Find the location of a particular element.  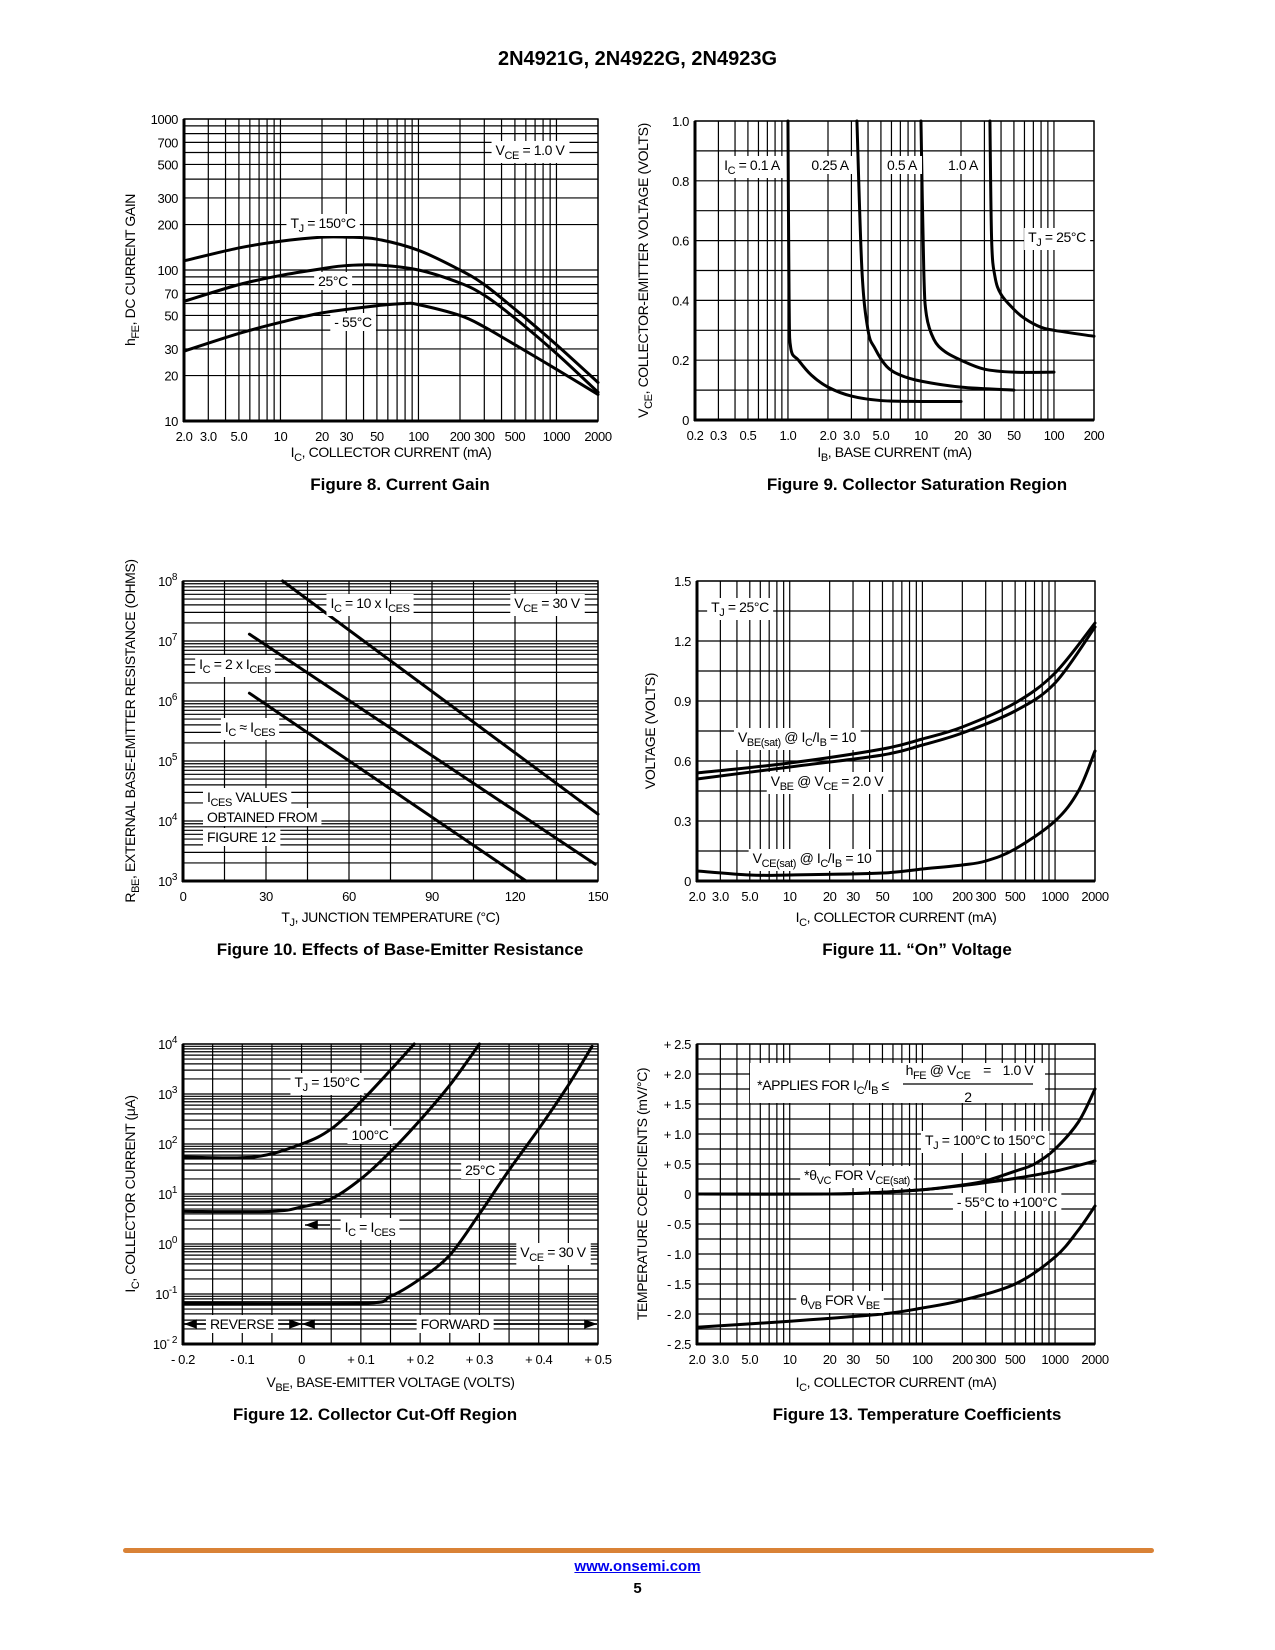

series-label-2: VBE @ VCE = 2.0 V is located at coordinates (827, 783).